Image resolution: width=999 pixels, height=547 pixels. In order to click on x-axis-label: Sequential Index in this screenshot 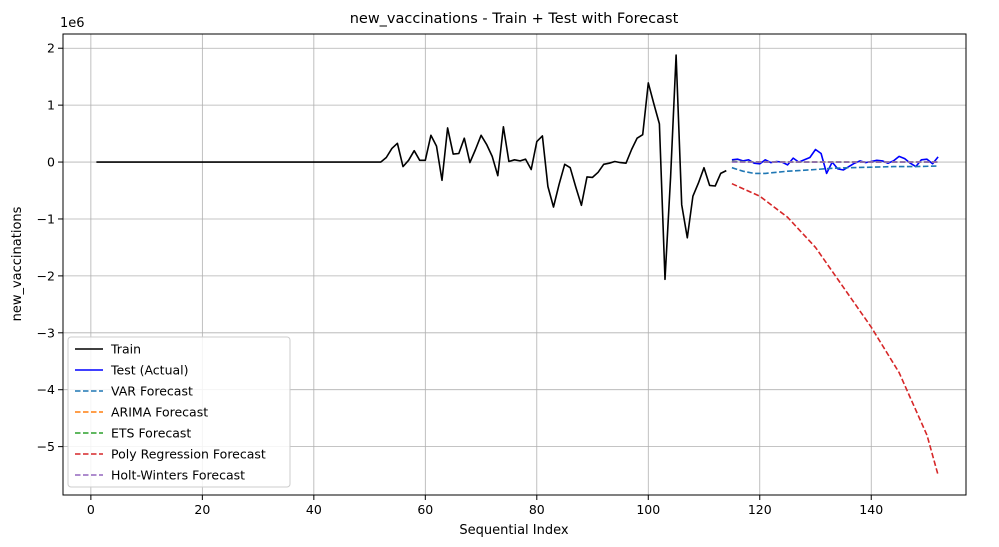, I will do `click(513, 530)`.